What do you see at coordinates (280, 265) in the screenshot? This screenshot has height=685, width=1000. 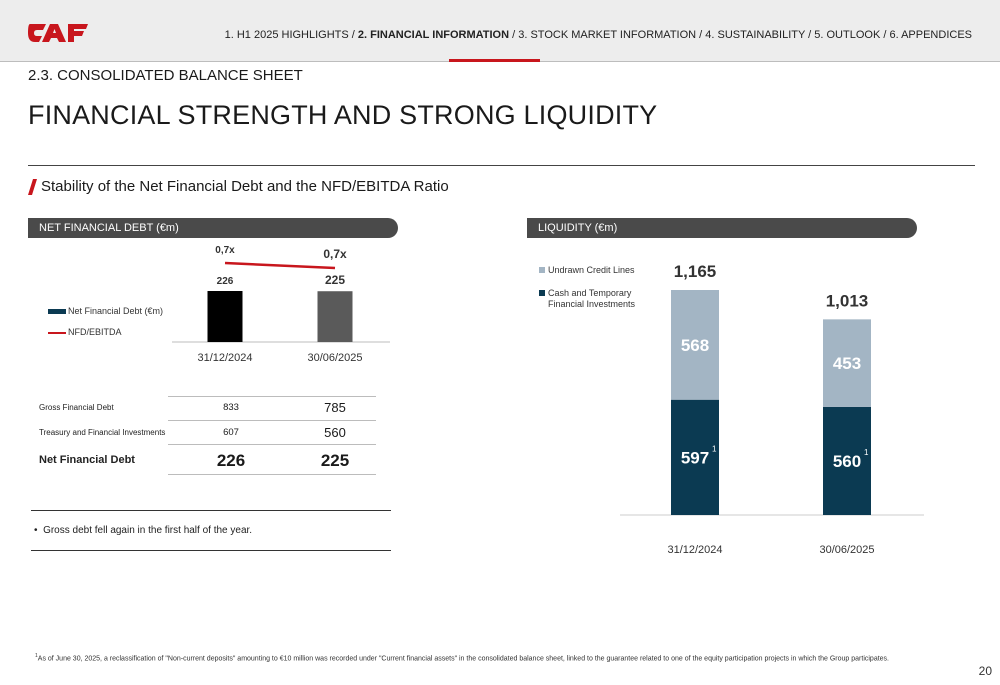 I see `nfd-ebitda-ratio-line` at bounding box center [280, 265].